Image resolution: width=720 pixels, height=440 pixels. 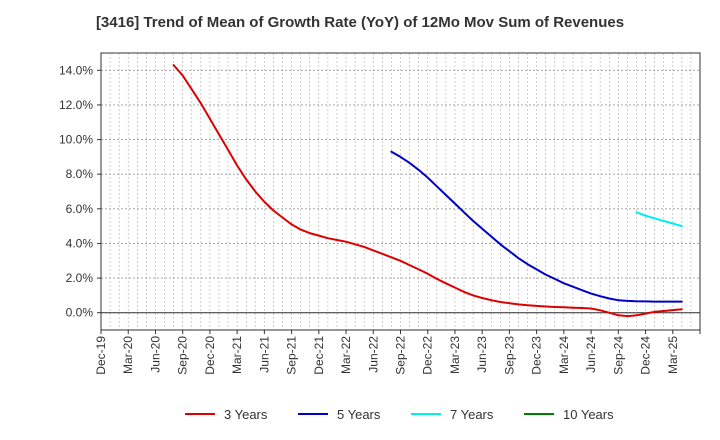 I want to click on x-tick-label: Dec-23, so click(x=537, y=355).